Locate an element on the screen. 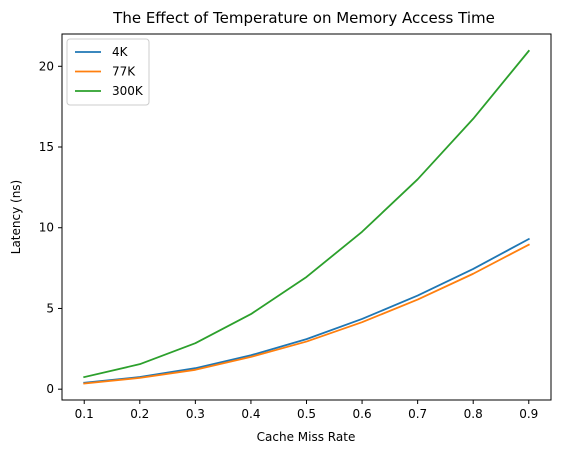 Image resolution: width=562 pixels, height=455 pixels. y-axis-label: Latency (ns) is located at coordinates (16, 217).